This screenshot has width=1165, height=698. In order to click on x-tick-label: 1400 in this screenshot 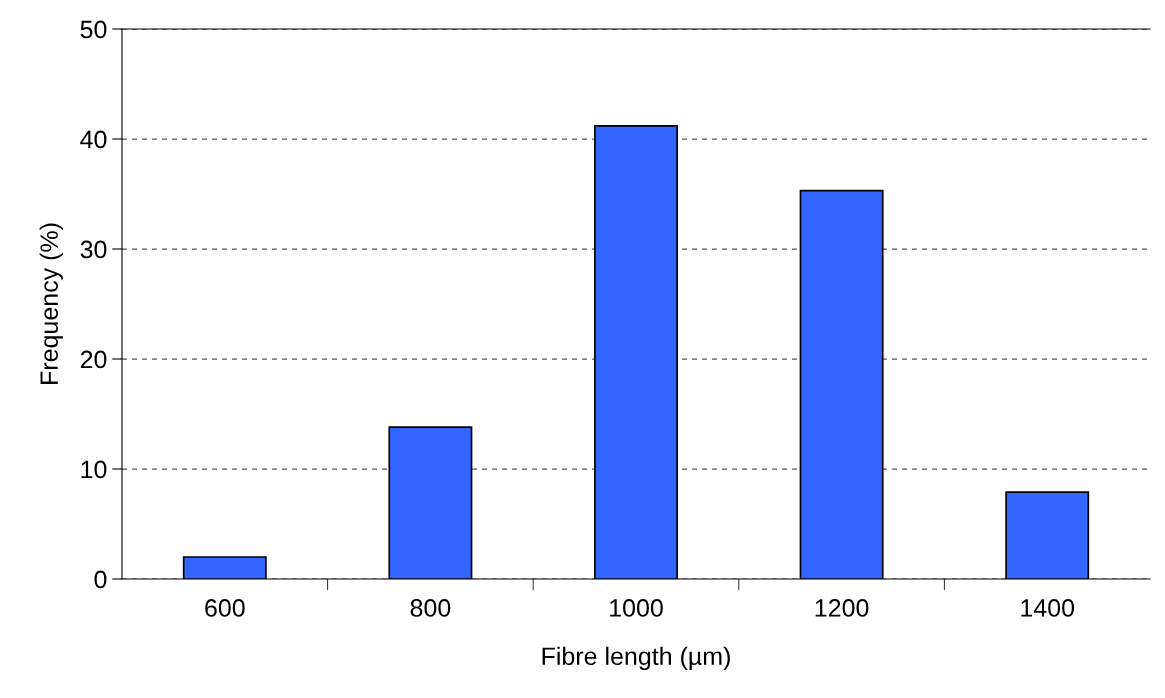, I will do `click(1048, 608)`.